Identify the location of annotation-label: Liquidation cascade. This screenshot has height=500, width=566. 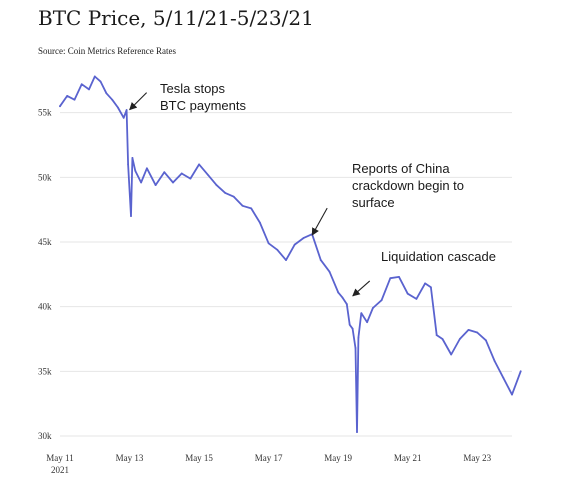
(438, 256).